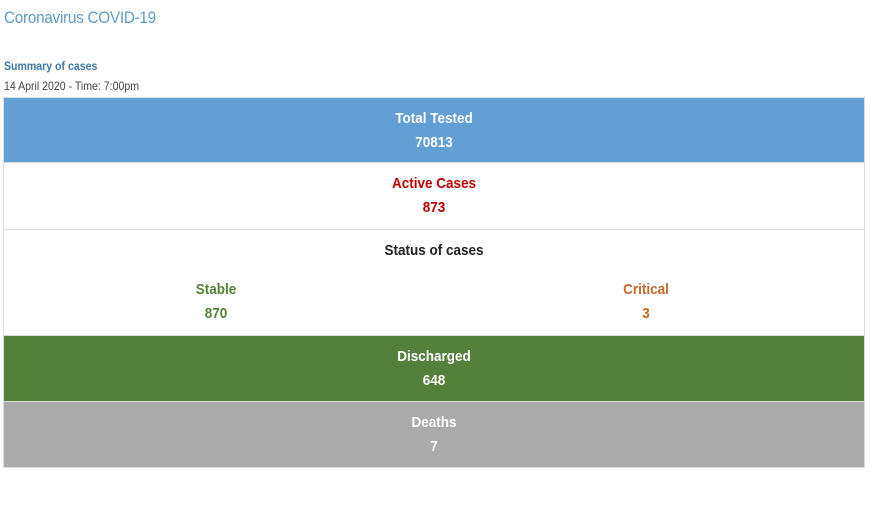 The image size is (873, 505). Describe the element at coordinates (434, 422) in the screenshot. I see `deaths-label: Deaths` at that location.